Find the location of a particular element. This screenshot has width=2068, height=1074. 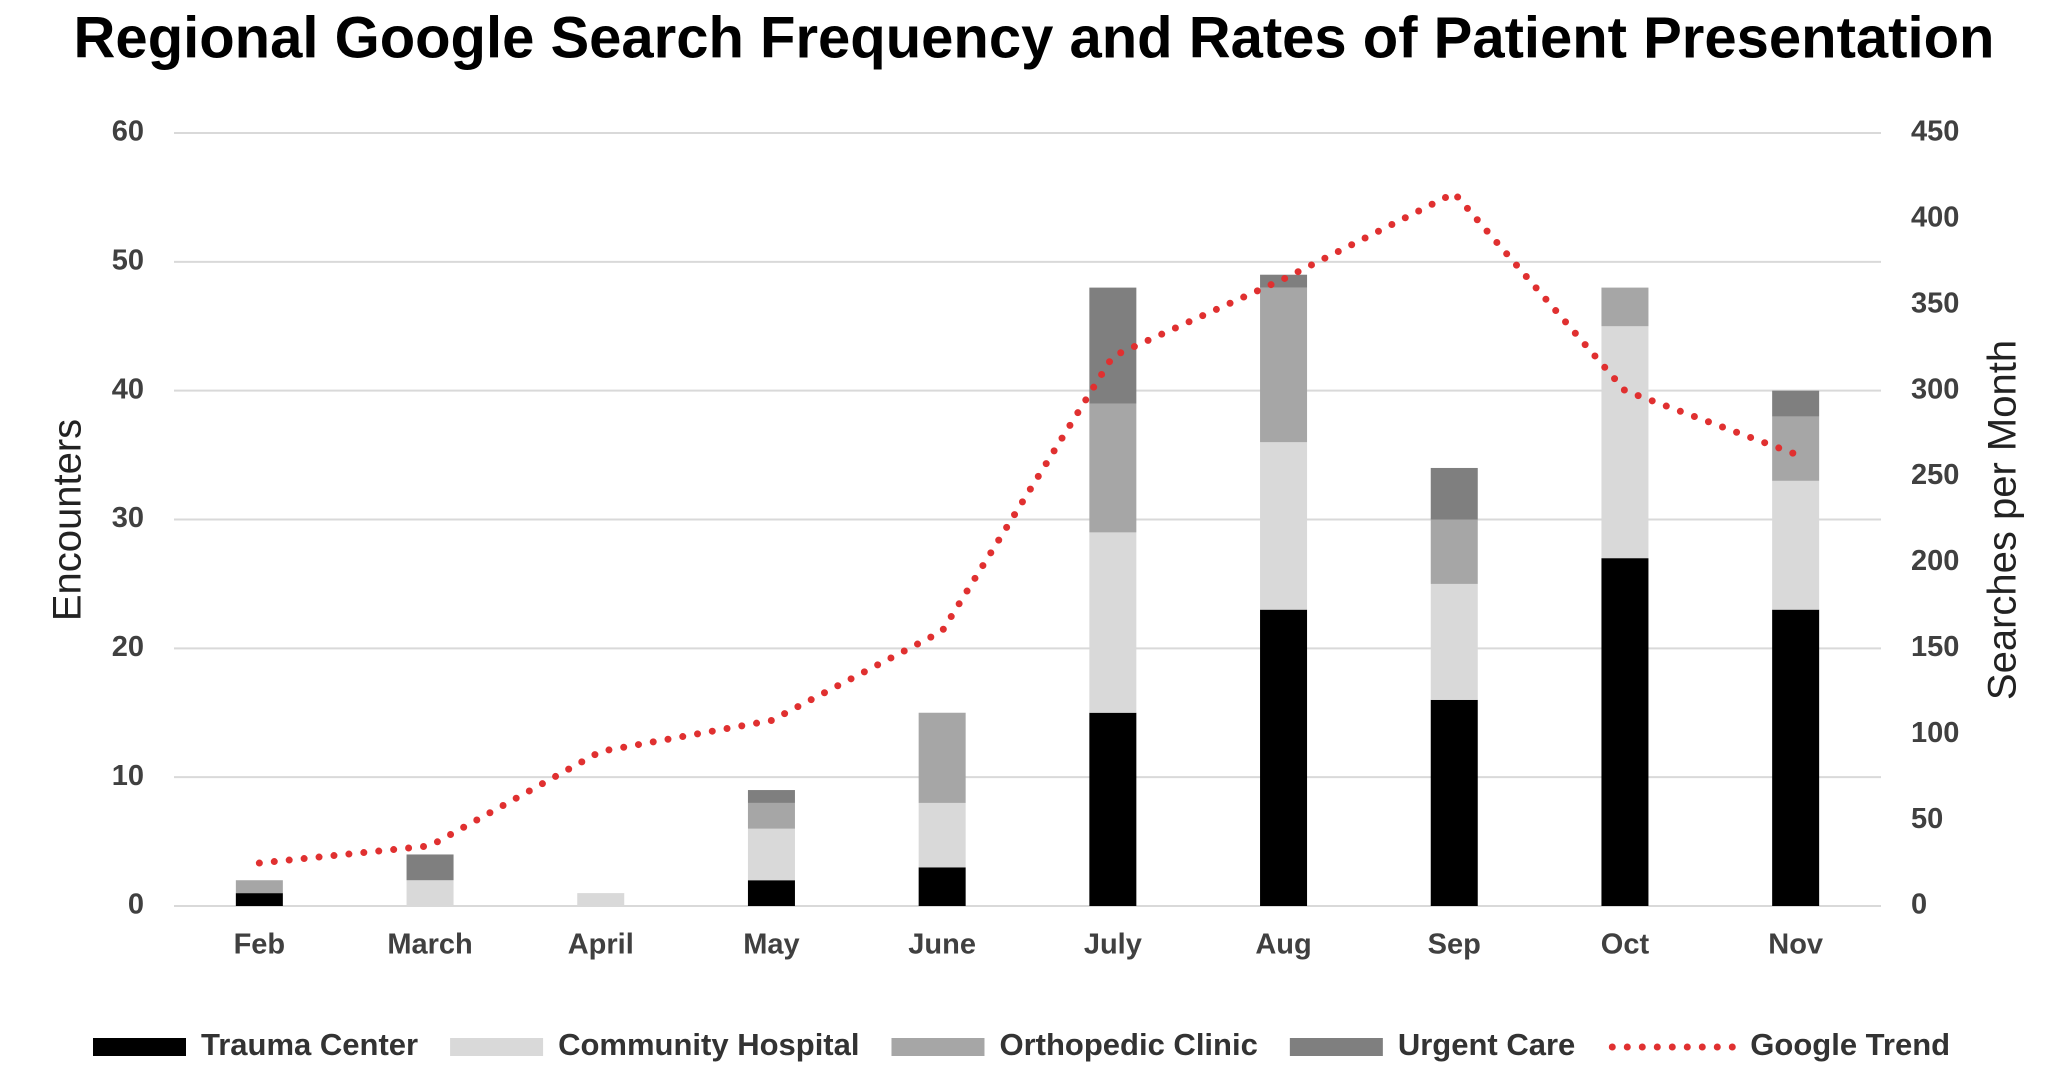

x-tick-label: Aug is located at coordinates (1283, 945).